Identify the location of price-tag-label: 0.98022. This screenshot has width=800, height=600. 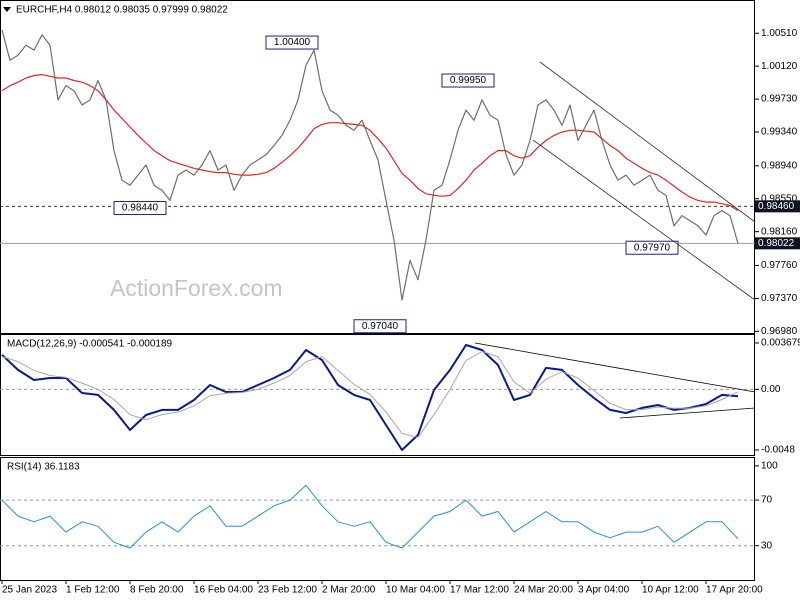
(776, 243).